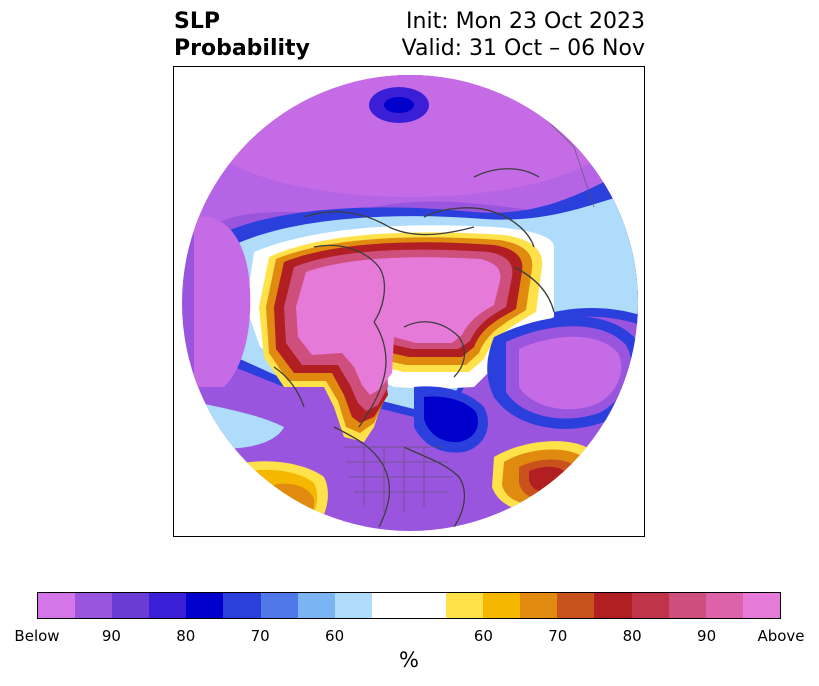 The height and width of the screenshot is (686, 819). Describe the element at coordinates (37, 636) in the screenshot. I see `colorbar-tick-label: Below` at that location.